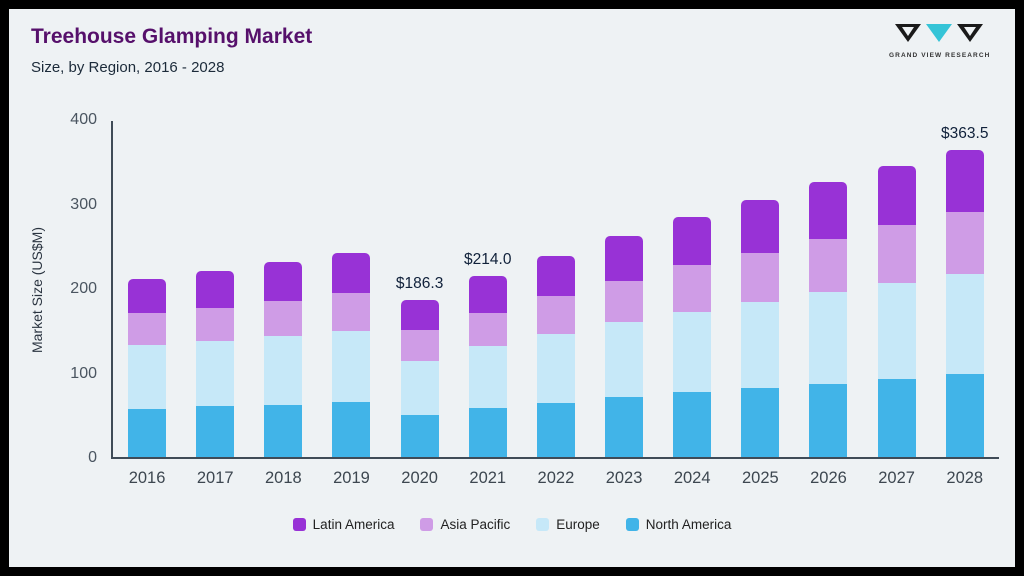  I want to click on chart-title: Treehouse Glamping Market, so click(172, 36).